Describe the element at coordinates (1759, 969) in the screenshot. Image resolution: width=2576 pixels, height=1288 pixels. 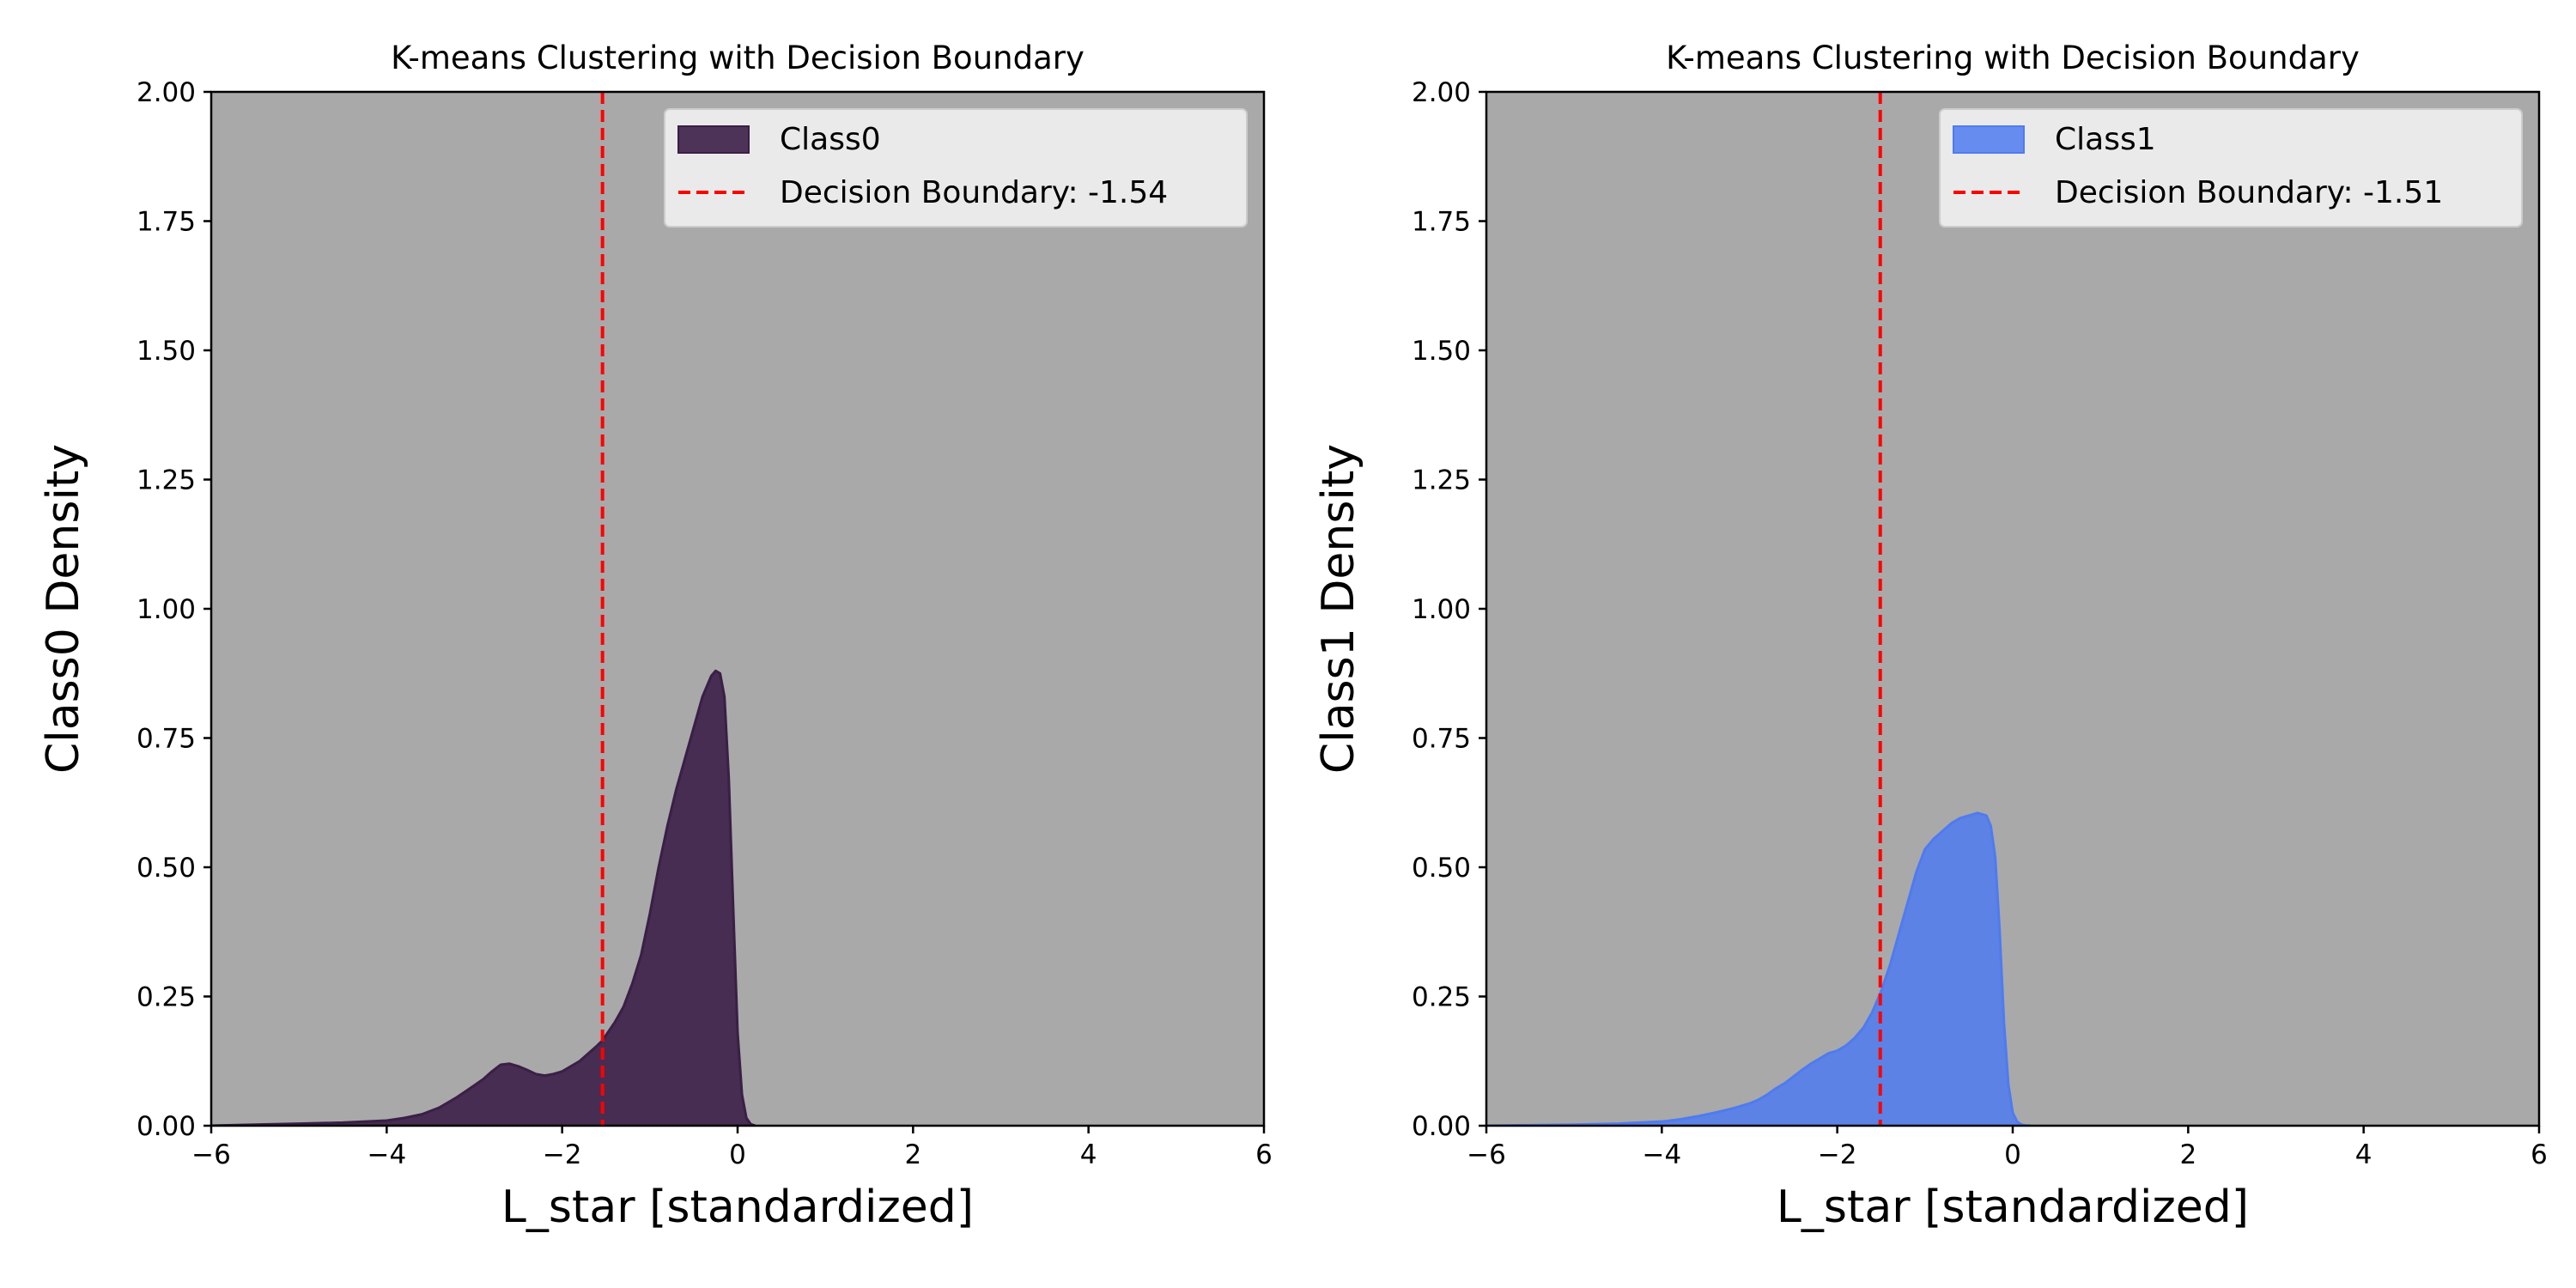
I see `density-area-class1` at that location.